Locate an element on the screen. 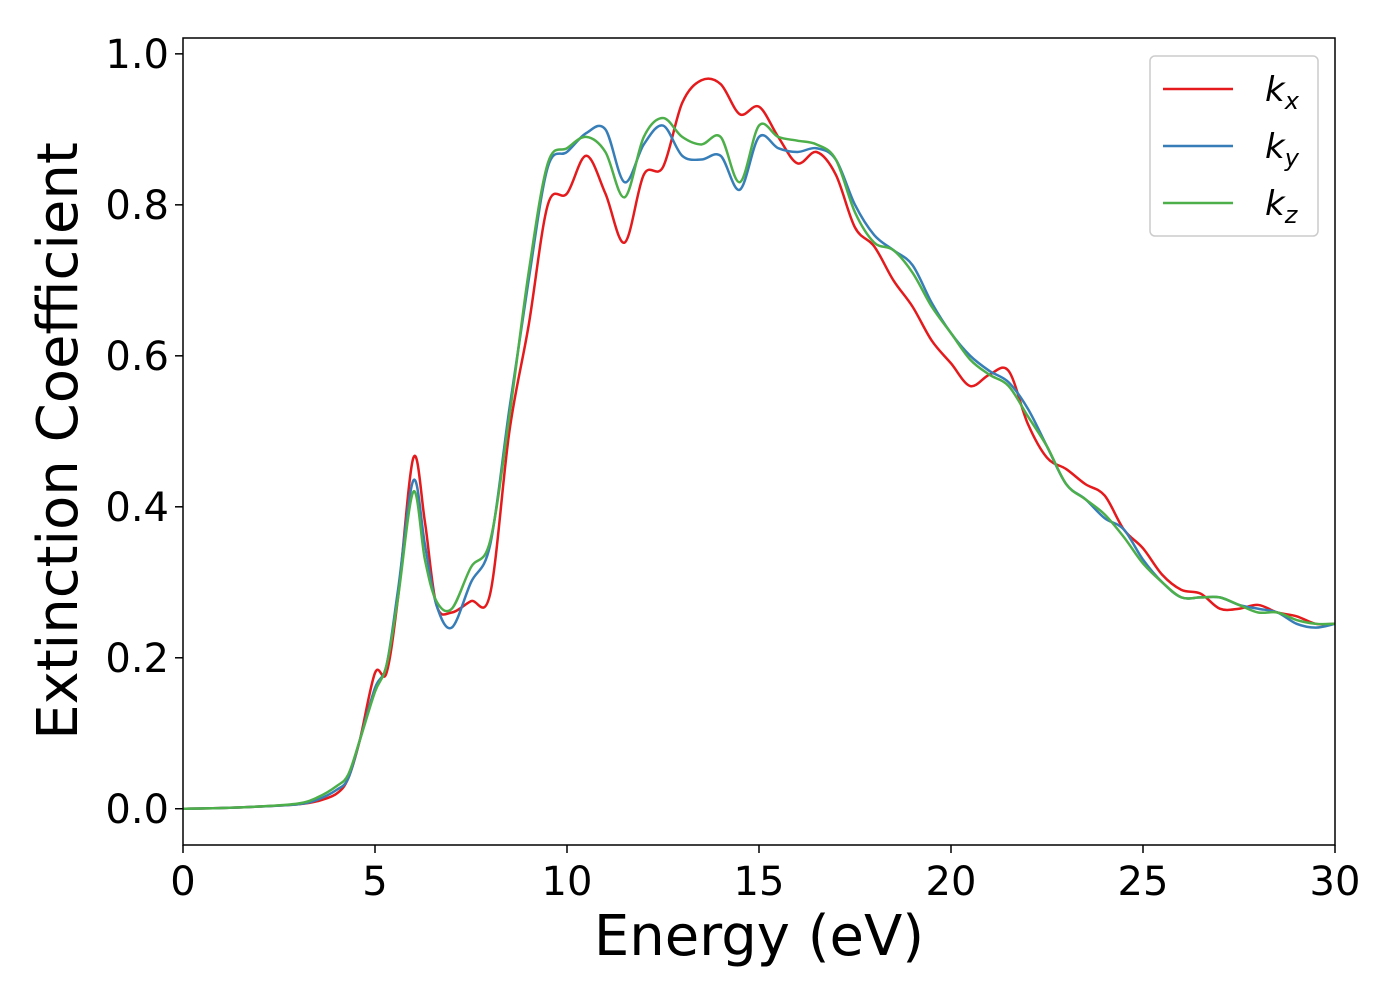  legend-label: ky is located at coordinates (1282, 149).